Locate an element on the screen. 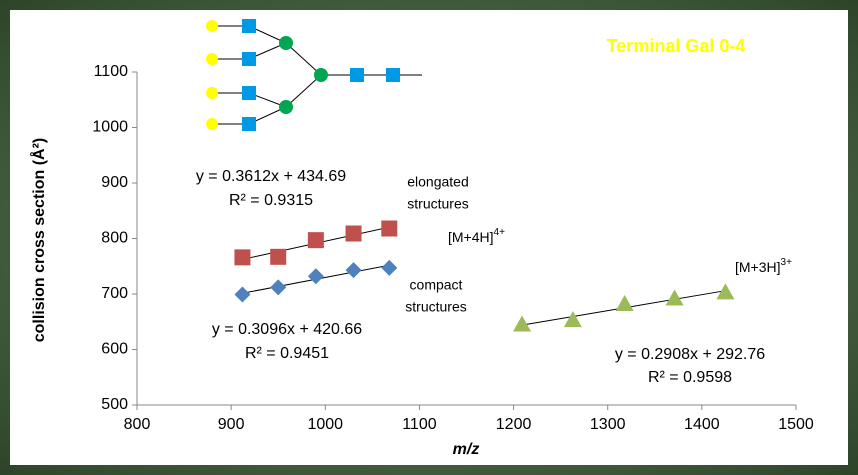  y-tick-label: 700 is located at coordinates (114, 293).